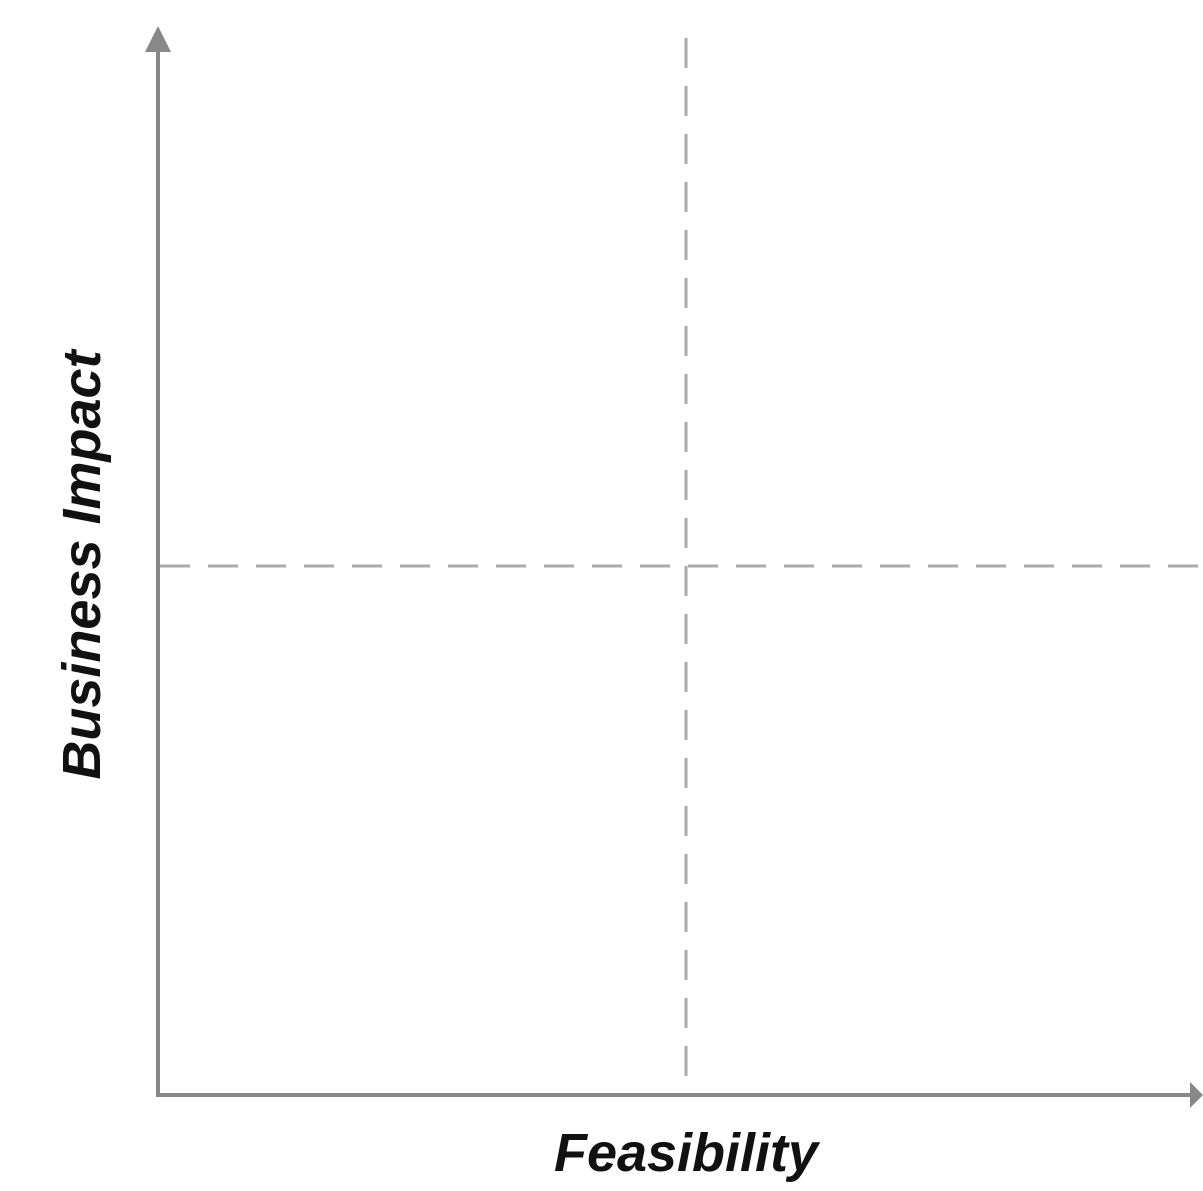 Image resolution: width=1203 pixels, height=1191 pixels. Describe the element at coordinates (686, 1153) in the screenshot. I see `x-axis-label: Feasibility` at that location.